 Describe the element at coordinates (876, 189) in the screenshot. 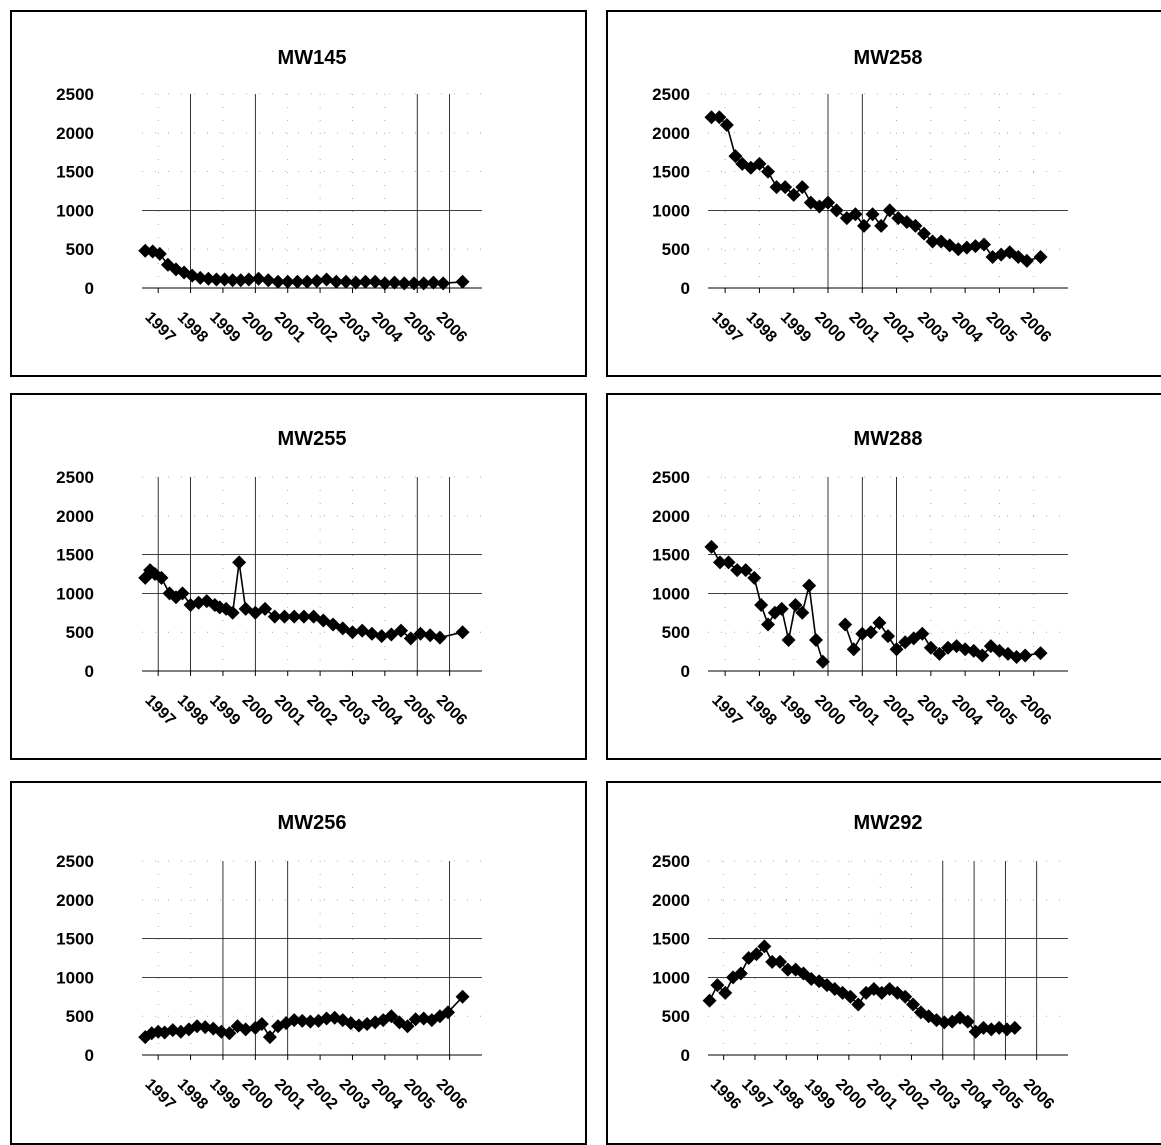

I see `series-line` at that location.